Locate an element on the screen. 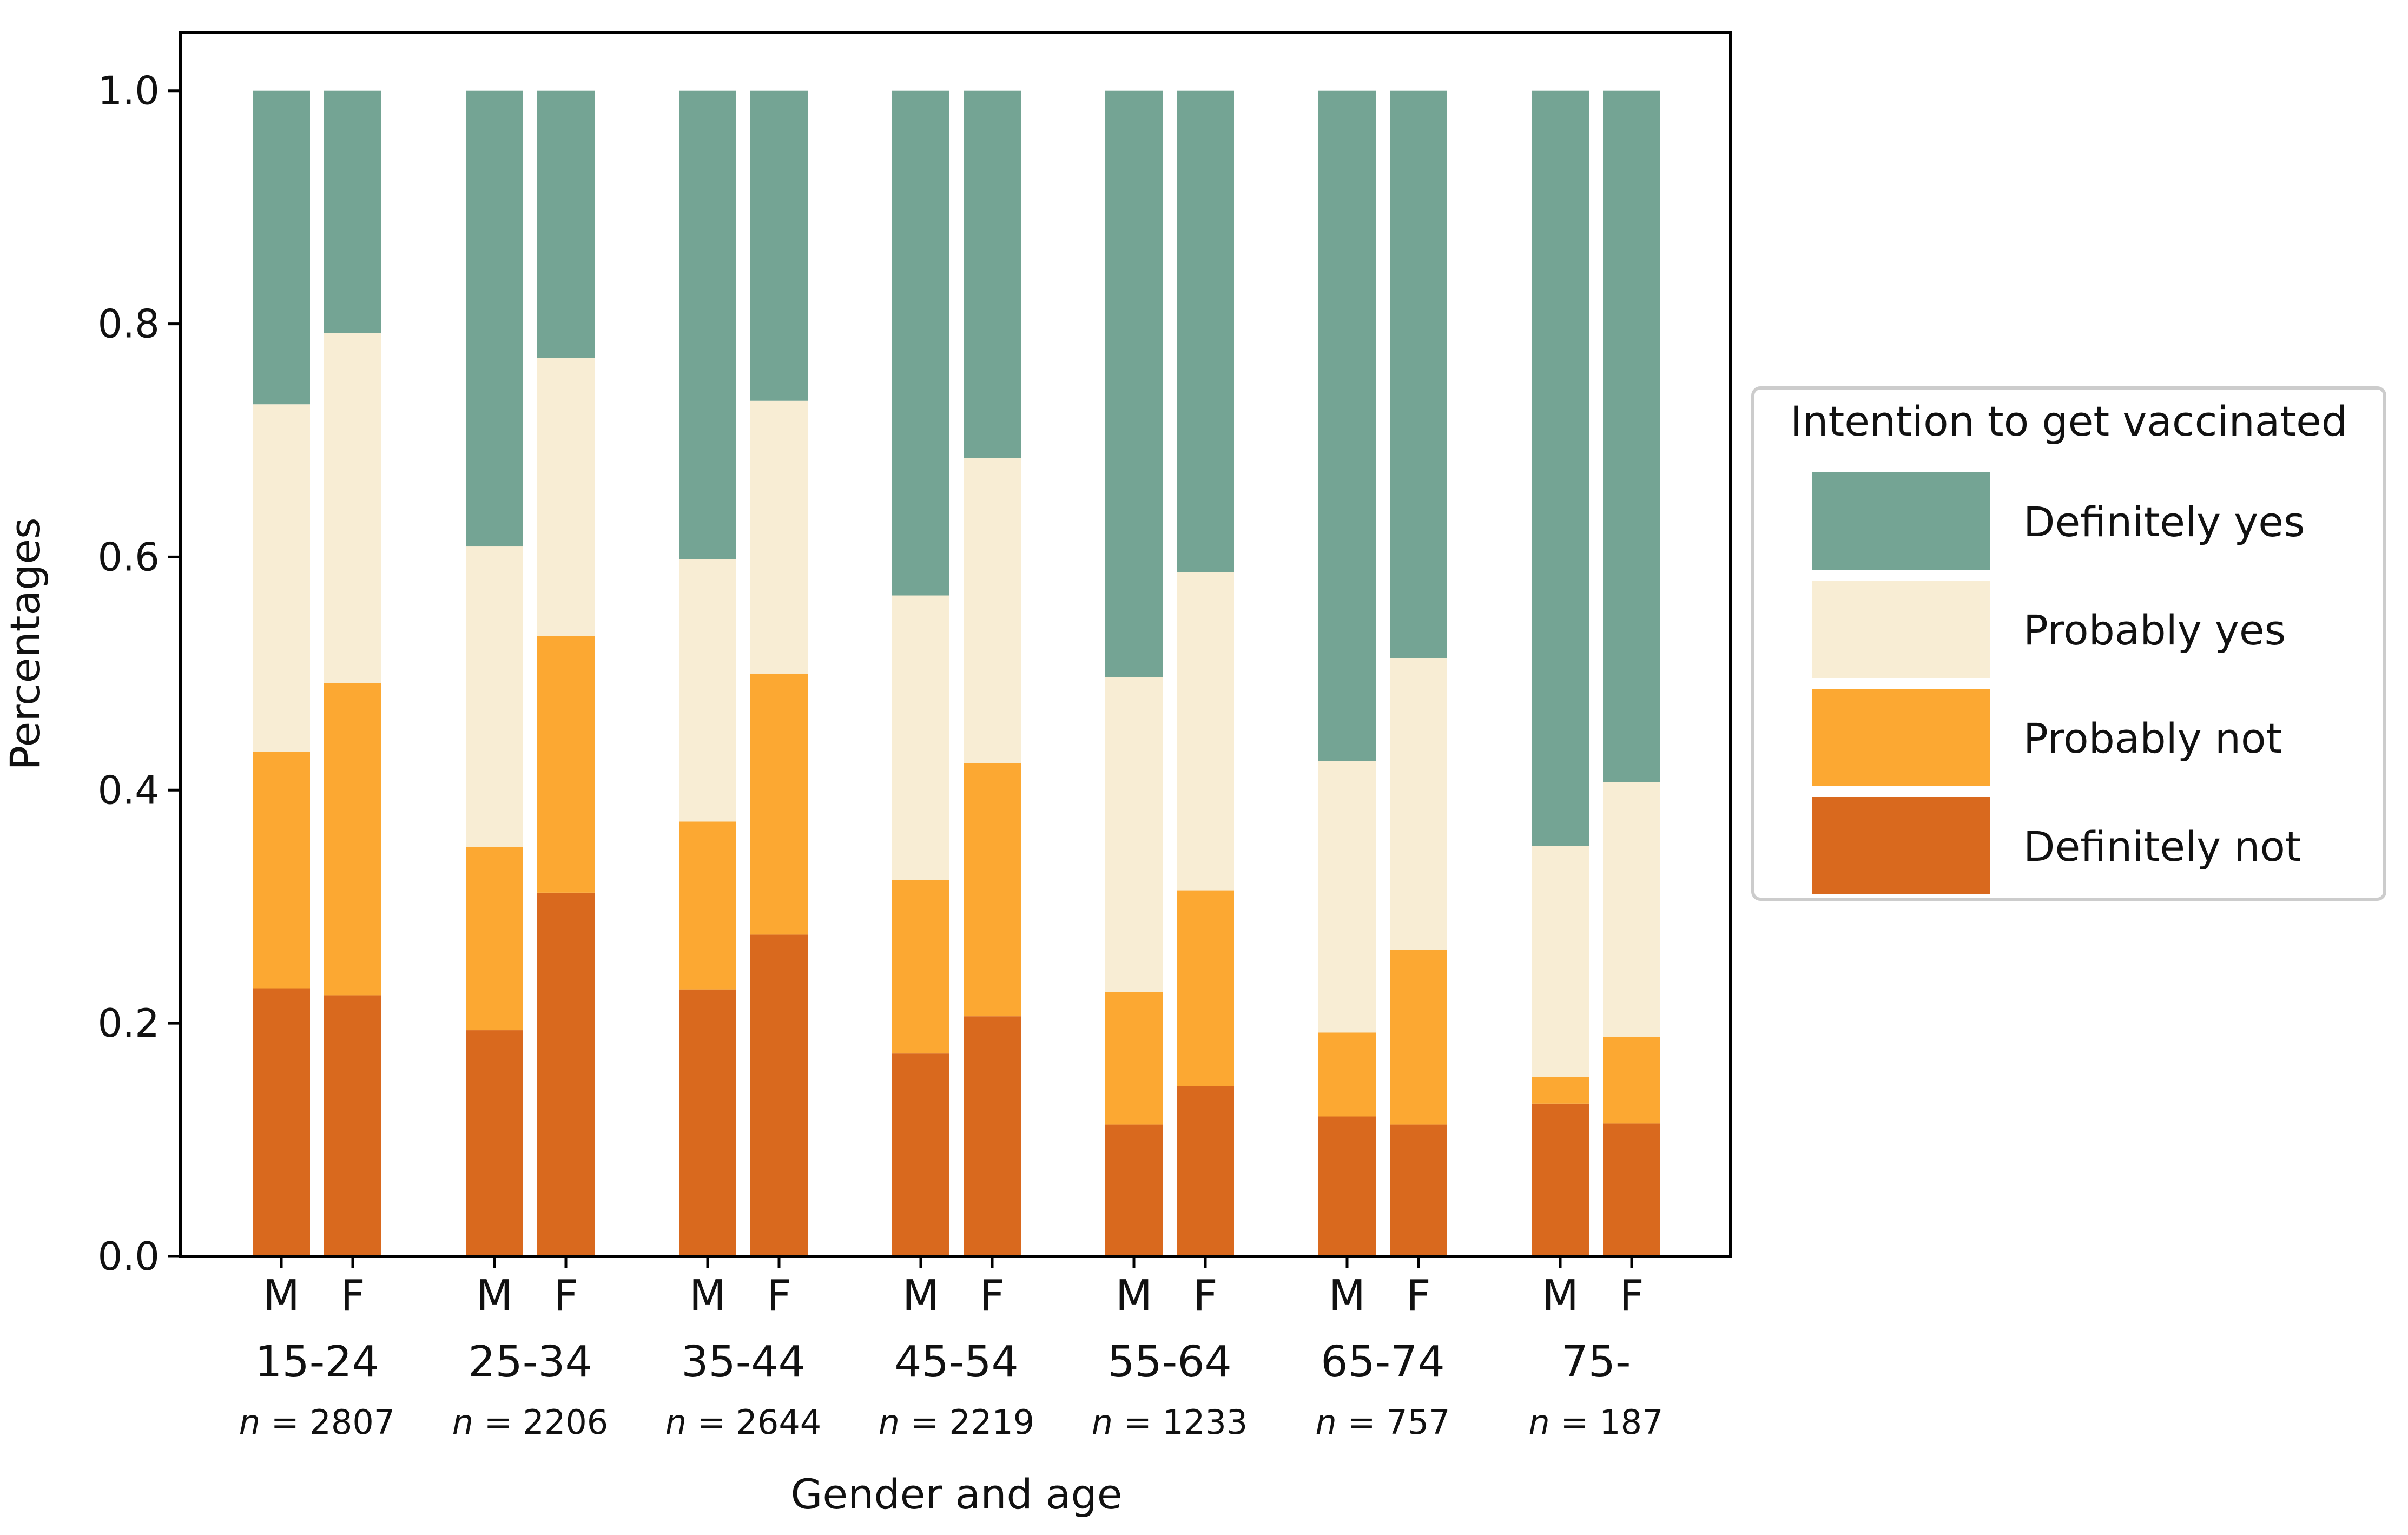  x-axis-title: Gender and age is located at coordinates (957, 1494).